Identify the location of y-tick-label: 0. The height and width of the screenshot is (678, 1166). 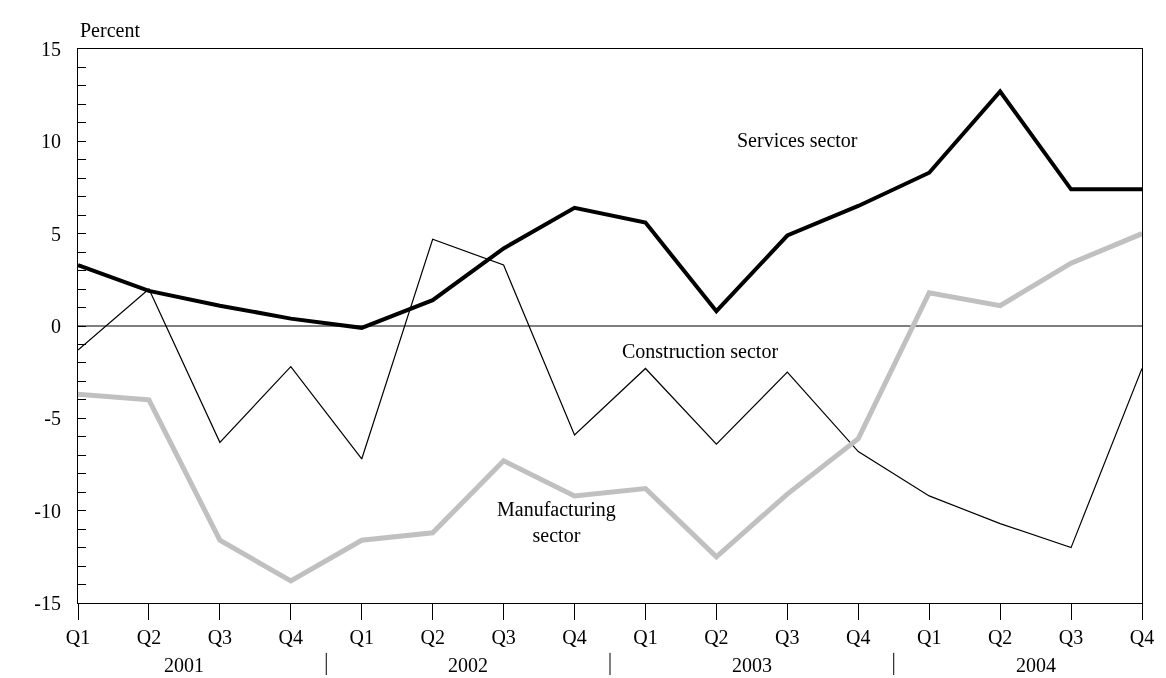
(55, 326).